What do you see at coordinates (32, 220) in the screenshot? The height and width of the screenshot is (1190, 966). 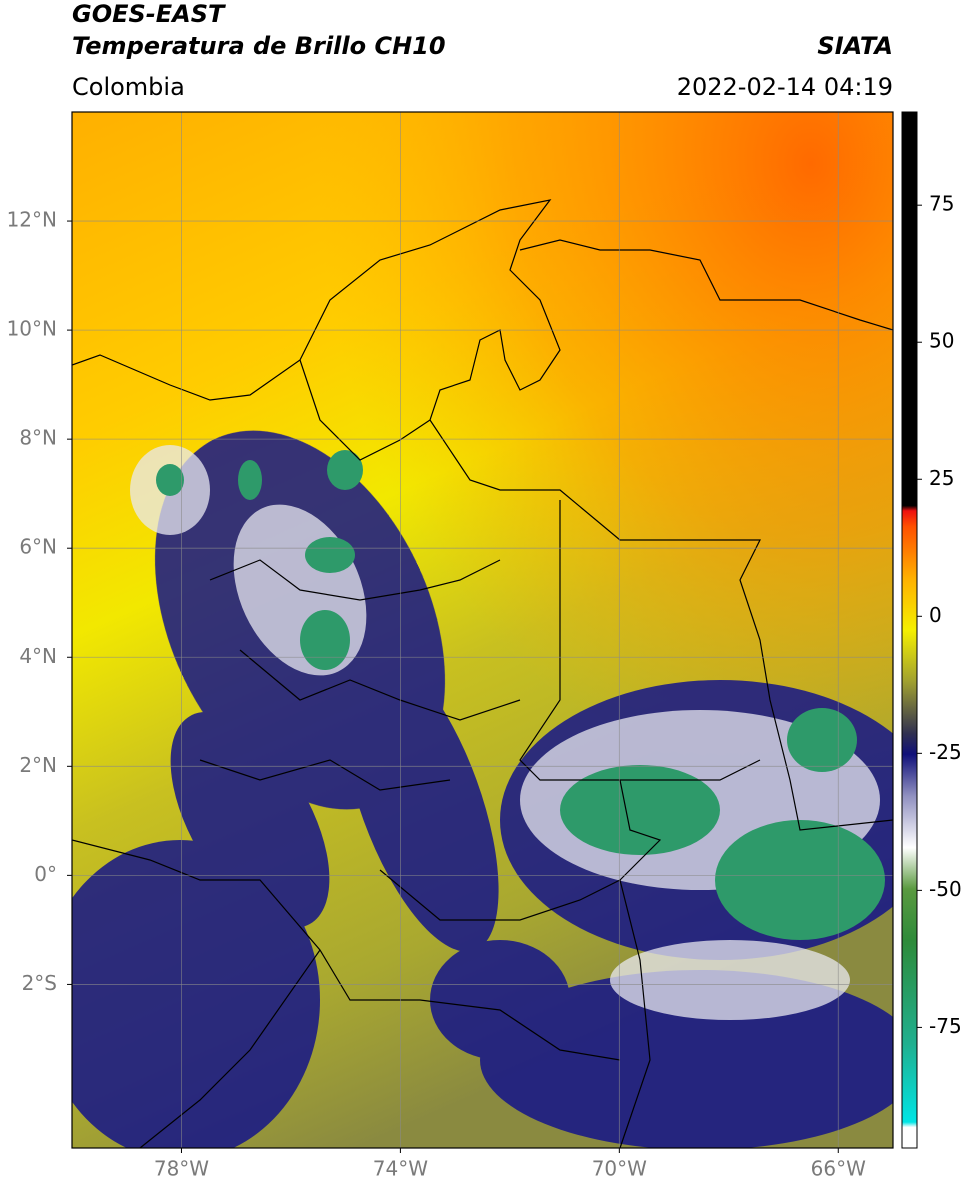 I see `y-tick-label: 12°N` at bounding box center [32, 220].